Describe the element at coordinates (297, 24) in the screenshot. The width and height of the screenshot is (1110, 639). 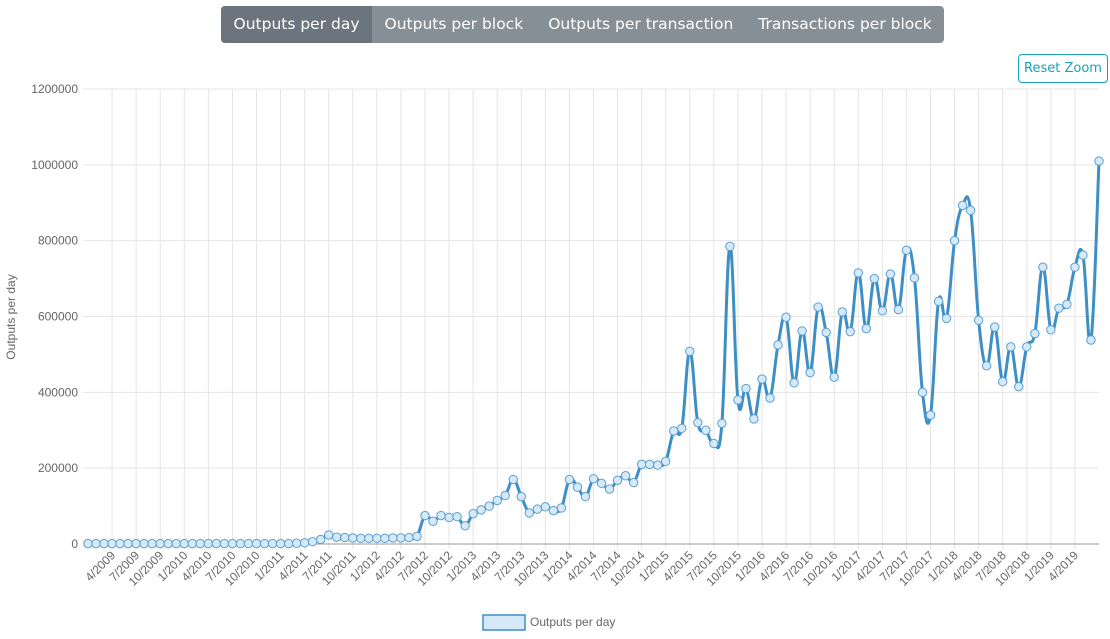
I see `tab-outputs-per-day: Outputs per day` at that location.